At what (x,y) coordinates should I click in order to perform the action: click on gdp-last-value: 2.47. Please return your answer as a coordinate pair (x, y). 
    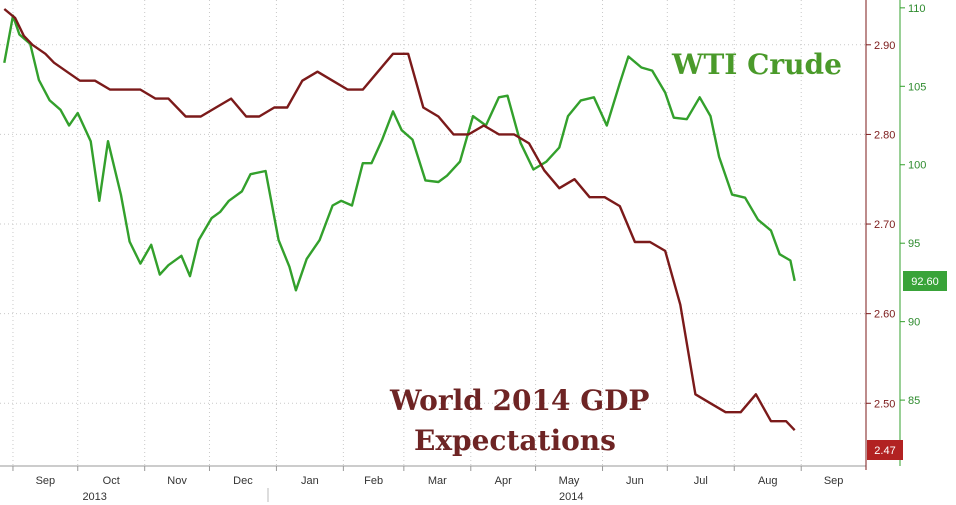
    Looking at the image, I should click on (884, 451).